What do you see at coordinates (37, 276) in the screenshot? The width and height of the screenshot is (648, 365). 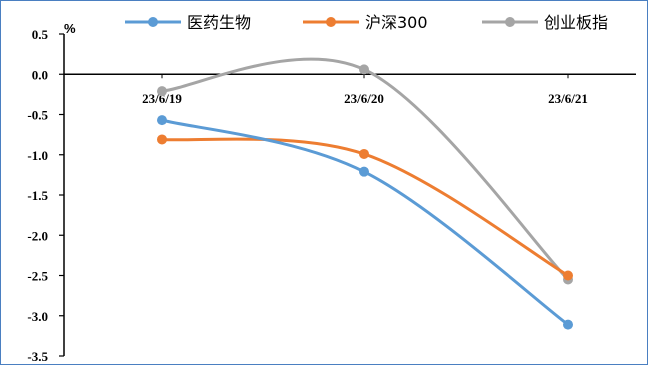 I see `y-tick-label: -2.5` at bounding box center [37, 276].